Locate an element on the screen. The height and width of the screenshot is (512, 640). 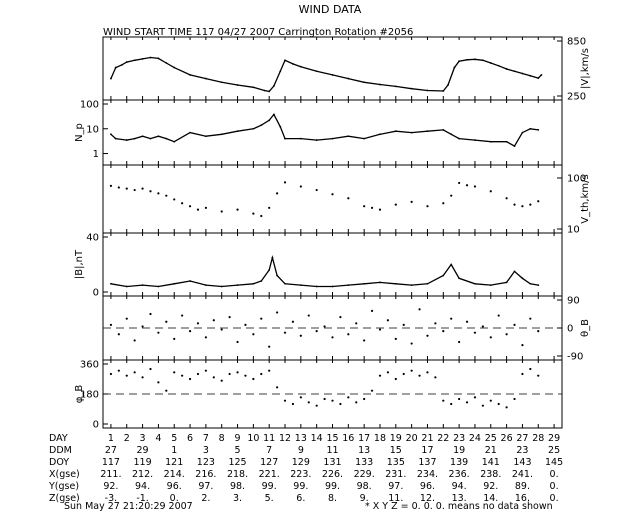
table-row-label: DOY is located at coordinates (59, 462).